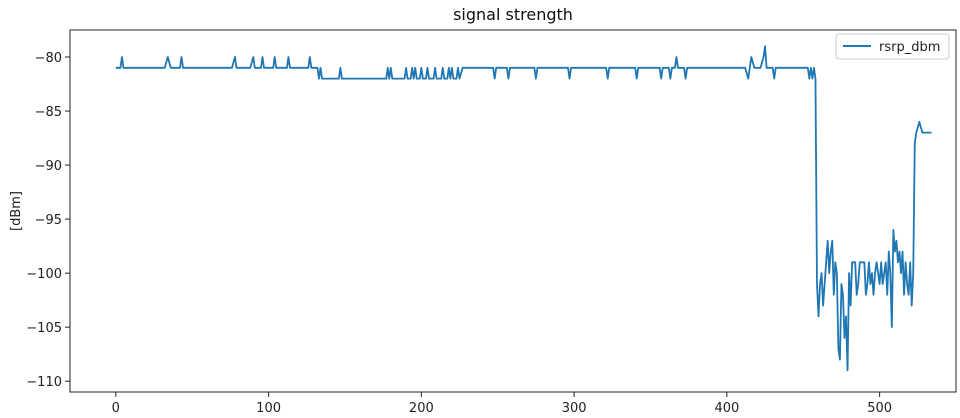 Image resolution: width=960 pixels, height=418 pixels. Describe the element at coordinates (879, 408) in the screenshot. I see `x-tick-label: 500` at that location.